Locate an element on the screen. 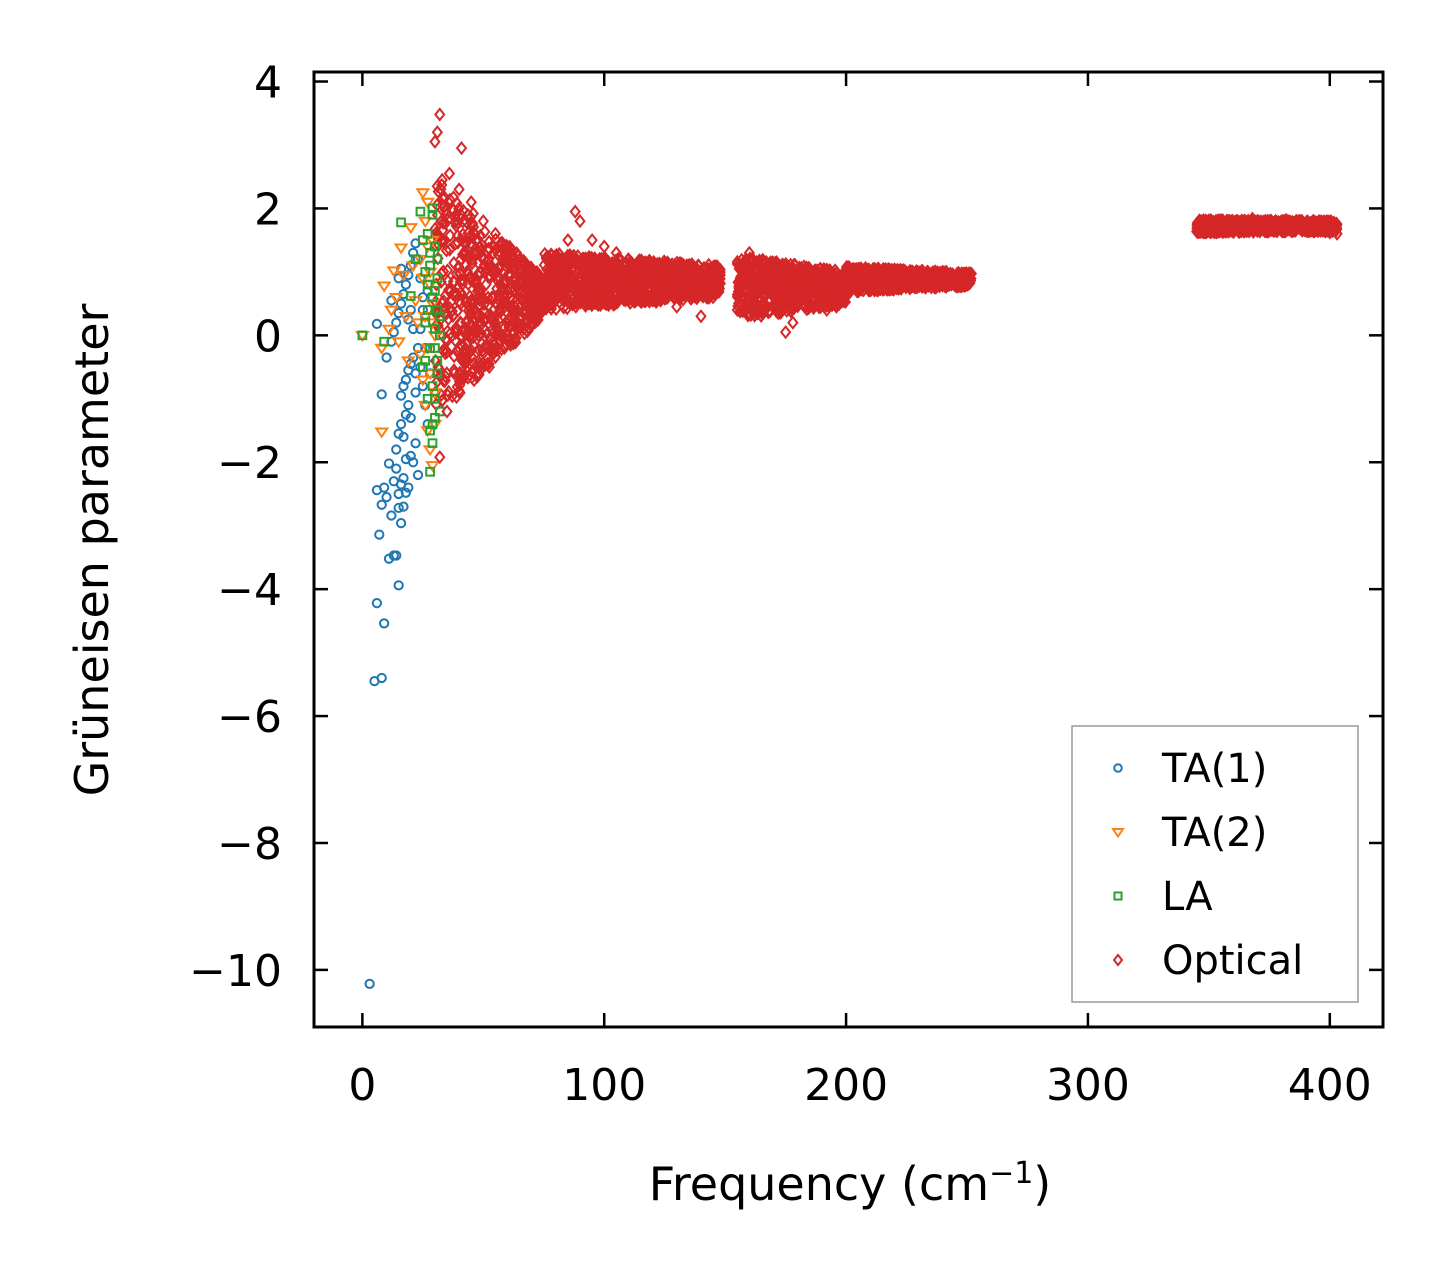 This screenshot has height=1276, width=1444. optical-dense-cloud is located at coordinates (886, 294).